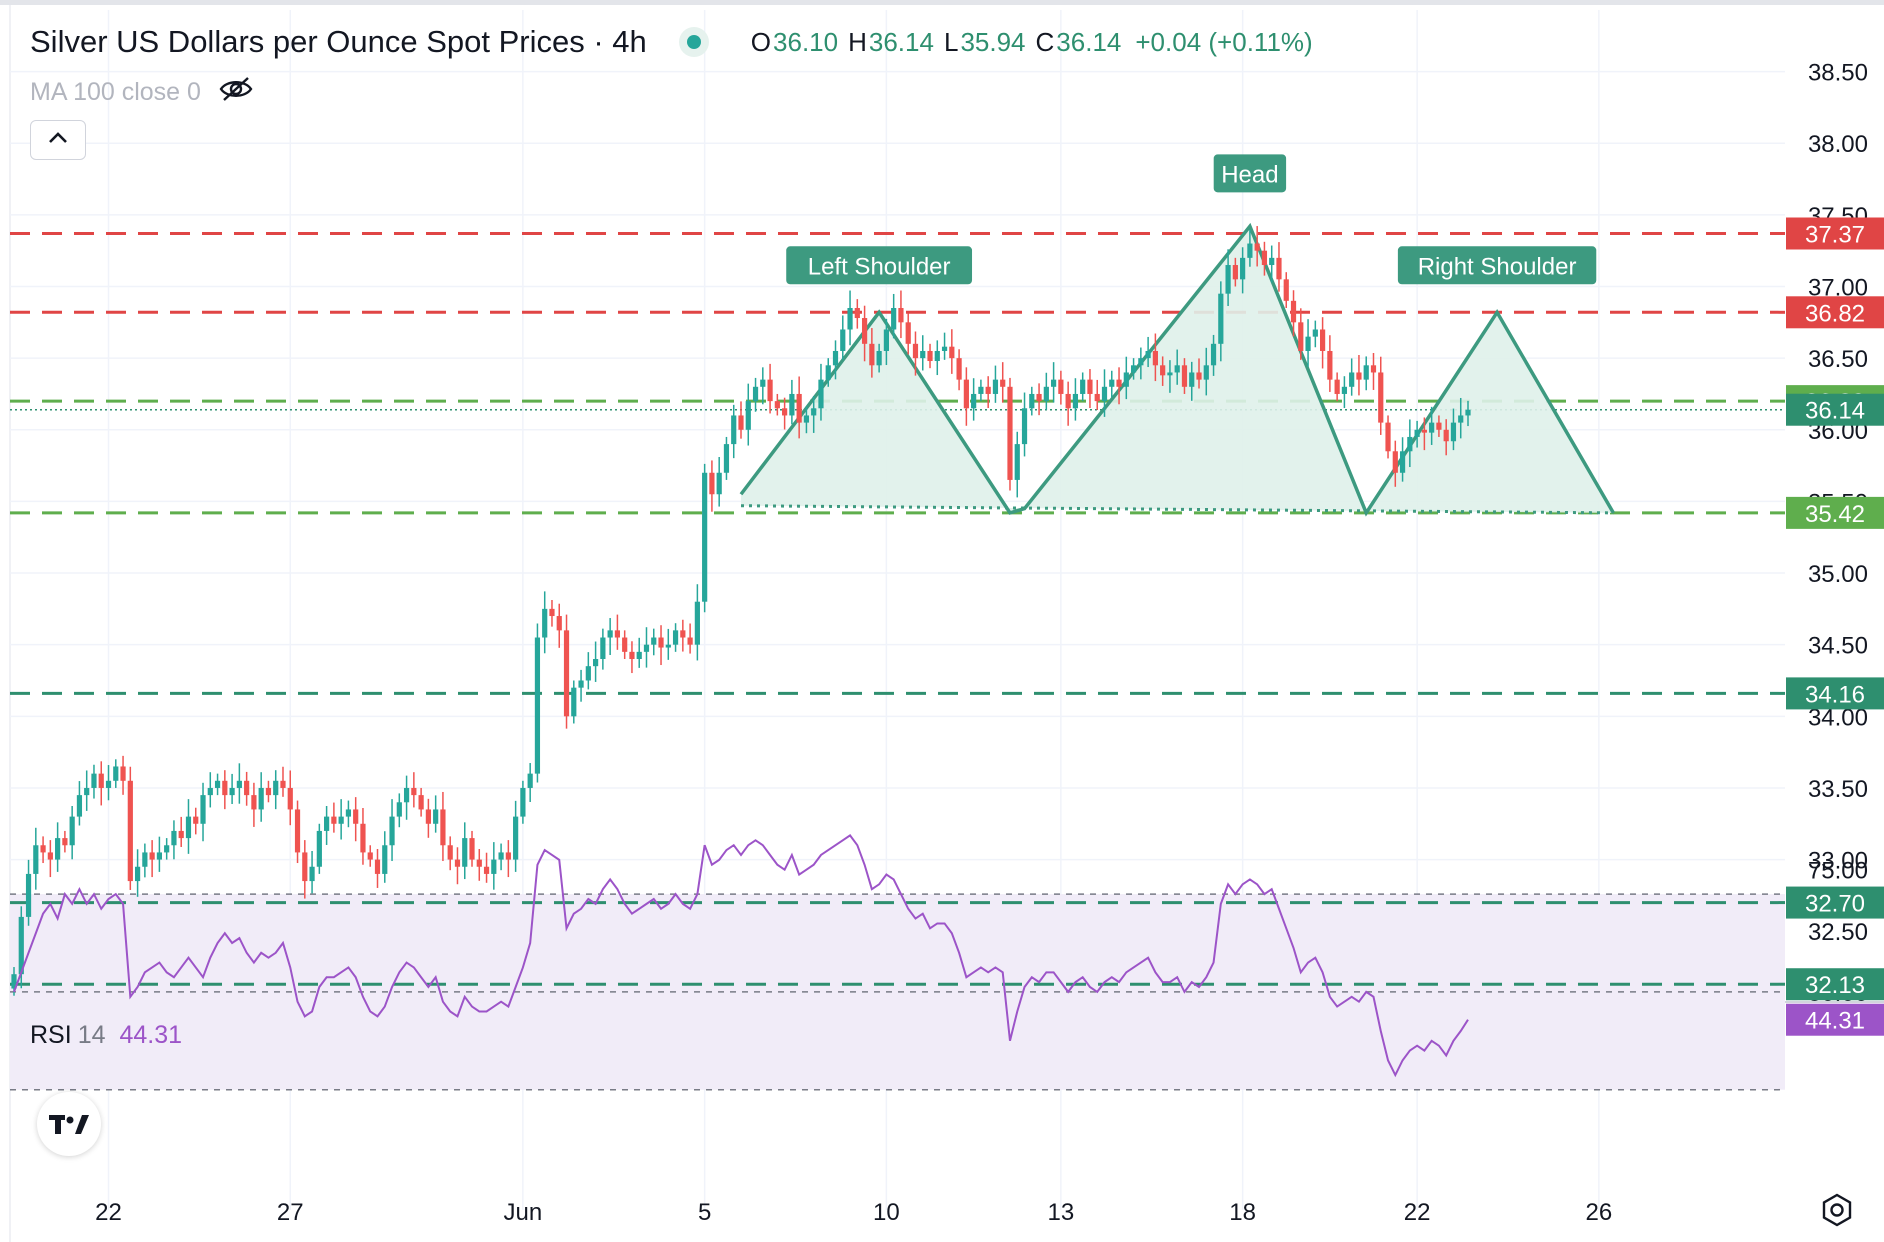  What do you see at coordinates (69, 1124) in the screenshot?
I see `tradingview-logo` at bounding box center [69, 1124].